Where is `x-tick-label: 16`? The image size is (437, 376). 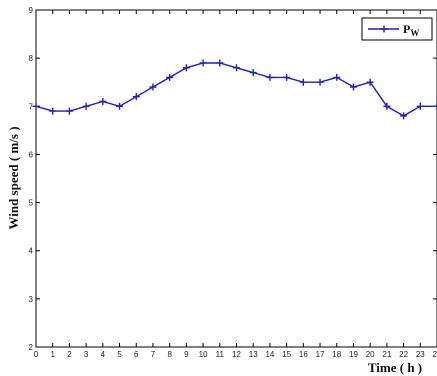
x-tick-label: 16 is located at coordinates (303, 354).